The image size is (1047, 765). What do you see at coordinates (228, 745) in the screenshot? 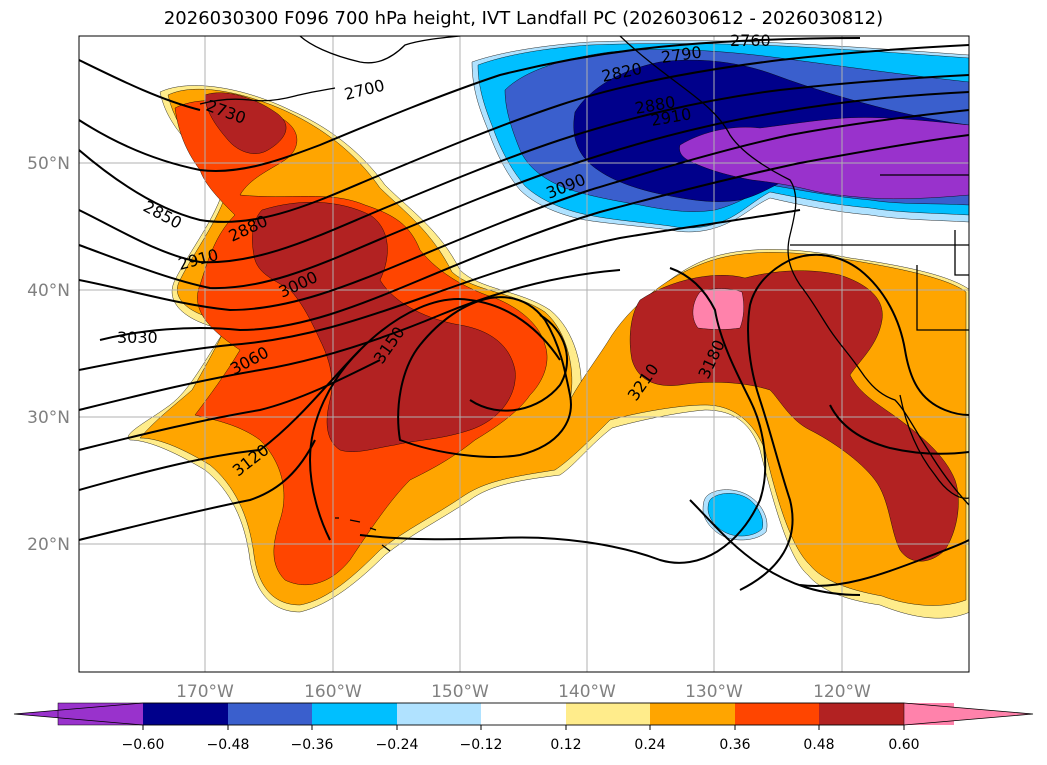
I see `colorbar-tick-m048: −0.48` at bounding box center [228, 745].